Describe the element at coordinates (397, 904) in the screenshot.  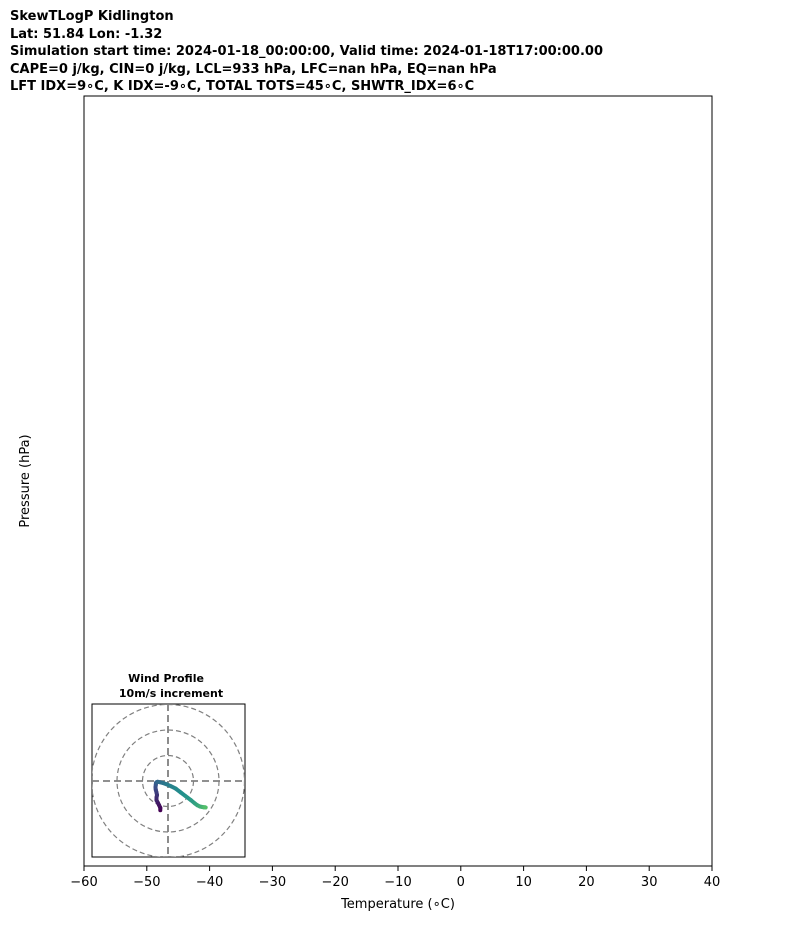
I see `x-axis-label: Temperature (∘C)` at that location.